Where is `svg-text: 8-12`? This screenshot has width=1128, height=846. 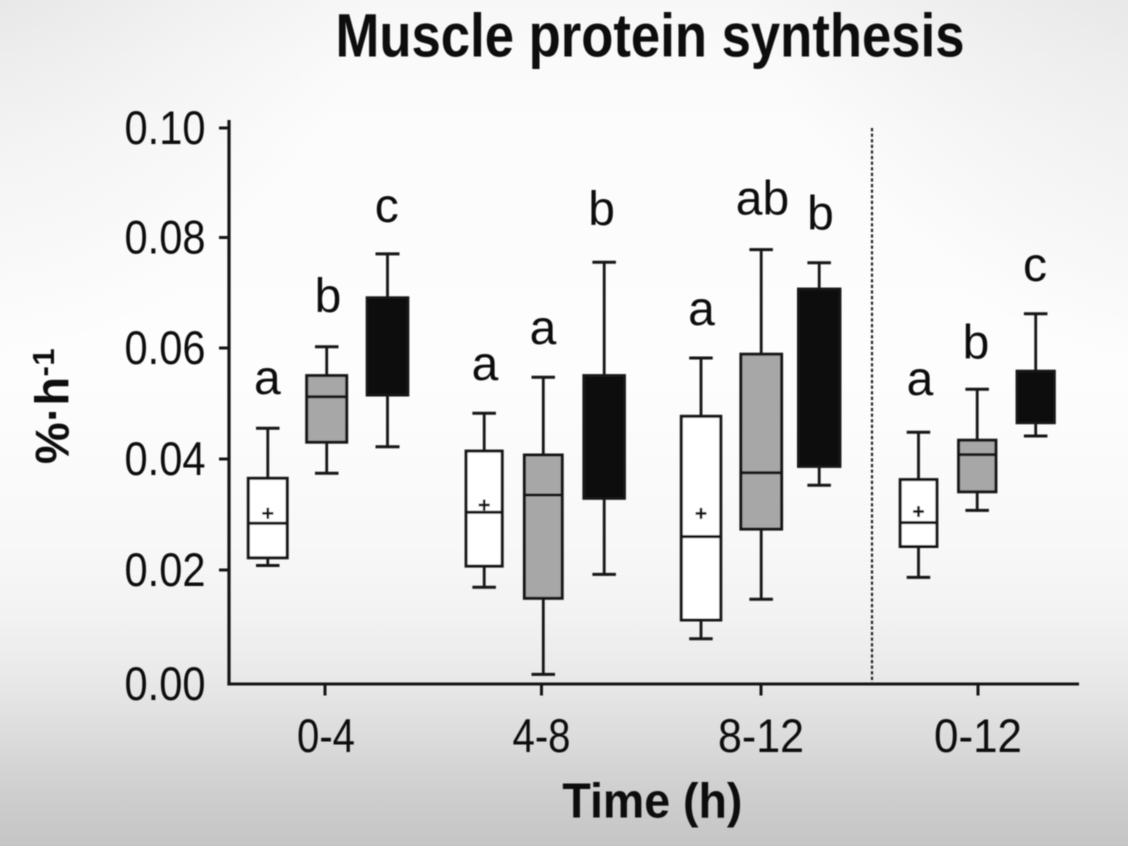
svg-text: 8-12 is located at coordinates (761, 735).